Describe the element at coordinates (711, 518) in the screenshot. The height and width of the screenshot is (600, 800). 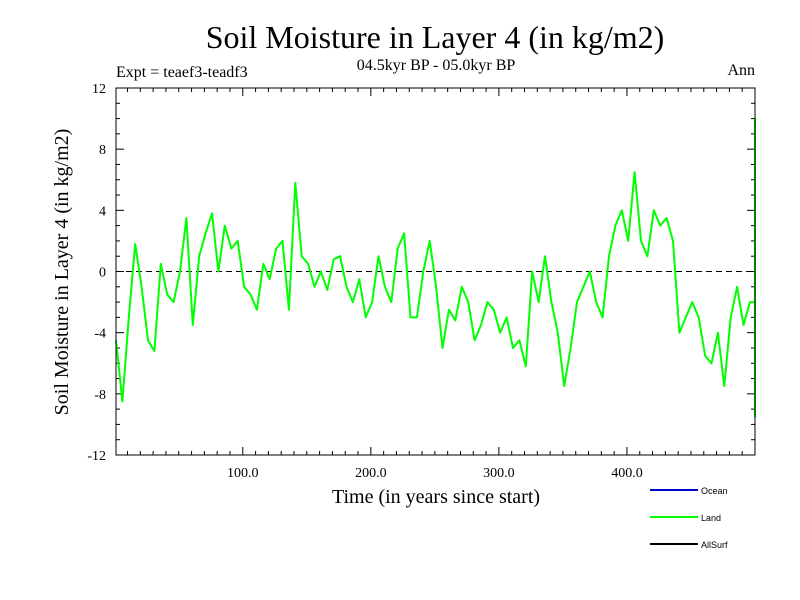
I see `legend-label-land: Land` at that location.